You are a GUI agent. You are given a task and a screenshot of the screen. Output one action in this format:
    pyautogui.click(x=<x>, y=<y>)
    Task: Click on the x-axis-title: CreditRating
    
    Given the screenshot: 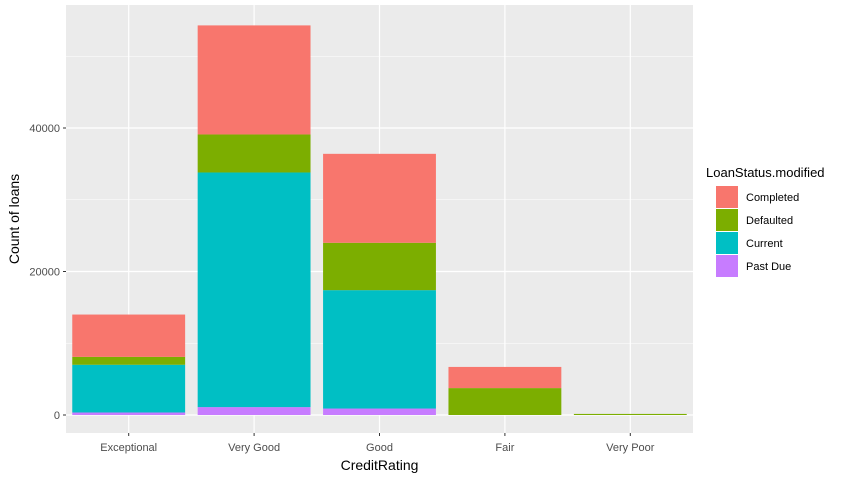 What is the action you would take?
    pyautogui.click(x=380, y=465)
    